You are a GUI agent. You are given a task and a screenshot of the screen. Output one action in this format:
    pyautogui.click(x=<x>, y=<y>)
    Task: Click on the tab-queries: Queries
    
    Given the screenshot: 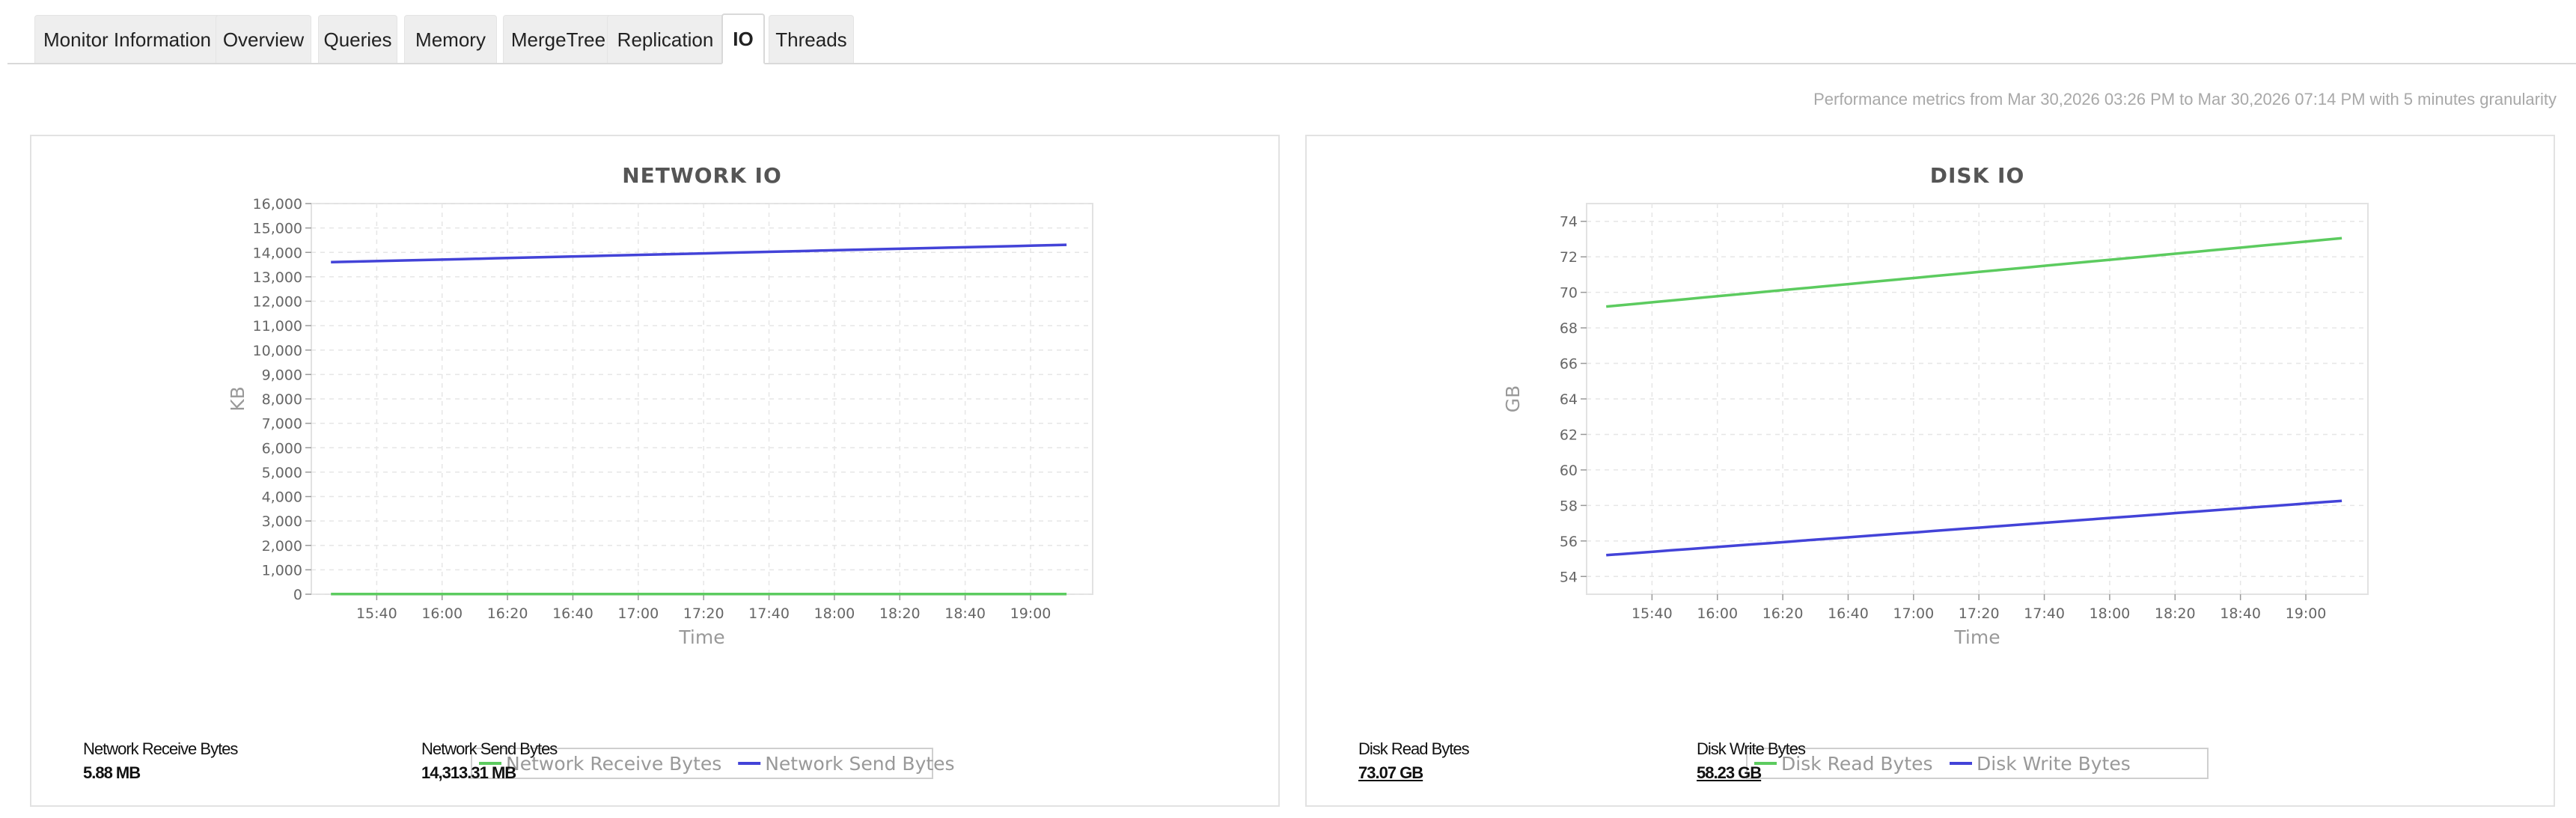 What is the action you would take?
    pyautogui.click(x=357, y=39)
    